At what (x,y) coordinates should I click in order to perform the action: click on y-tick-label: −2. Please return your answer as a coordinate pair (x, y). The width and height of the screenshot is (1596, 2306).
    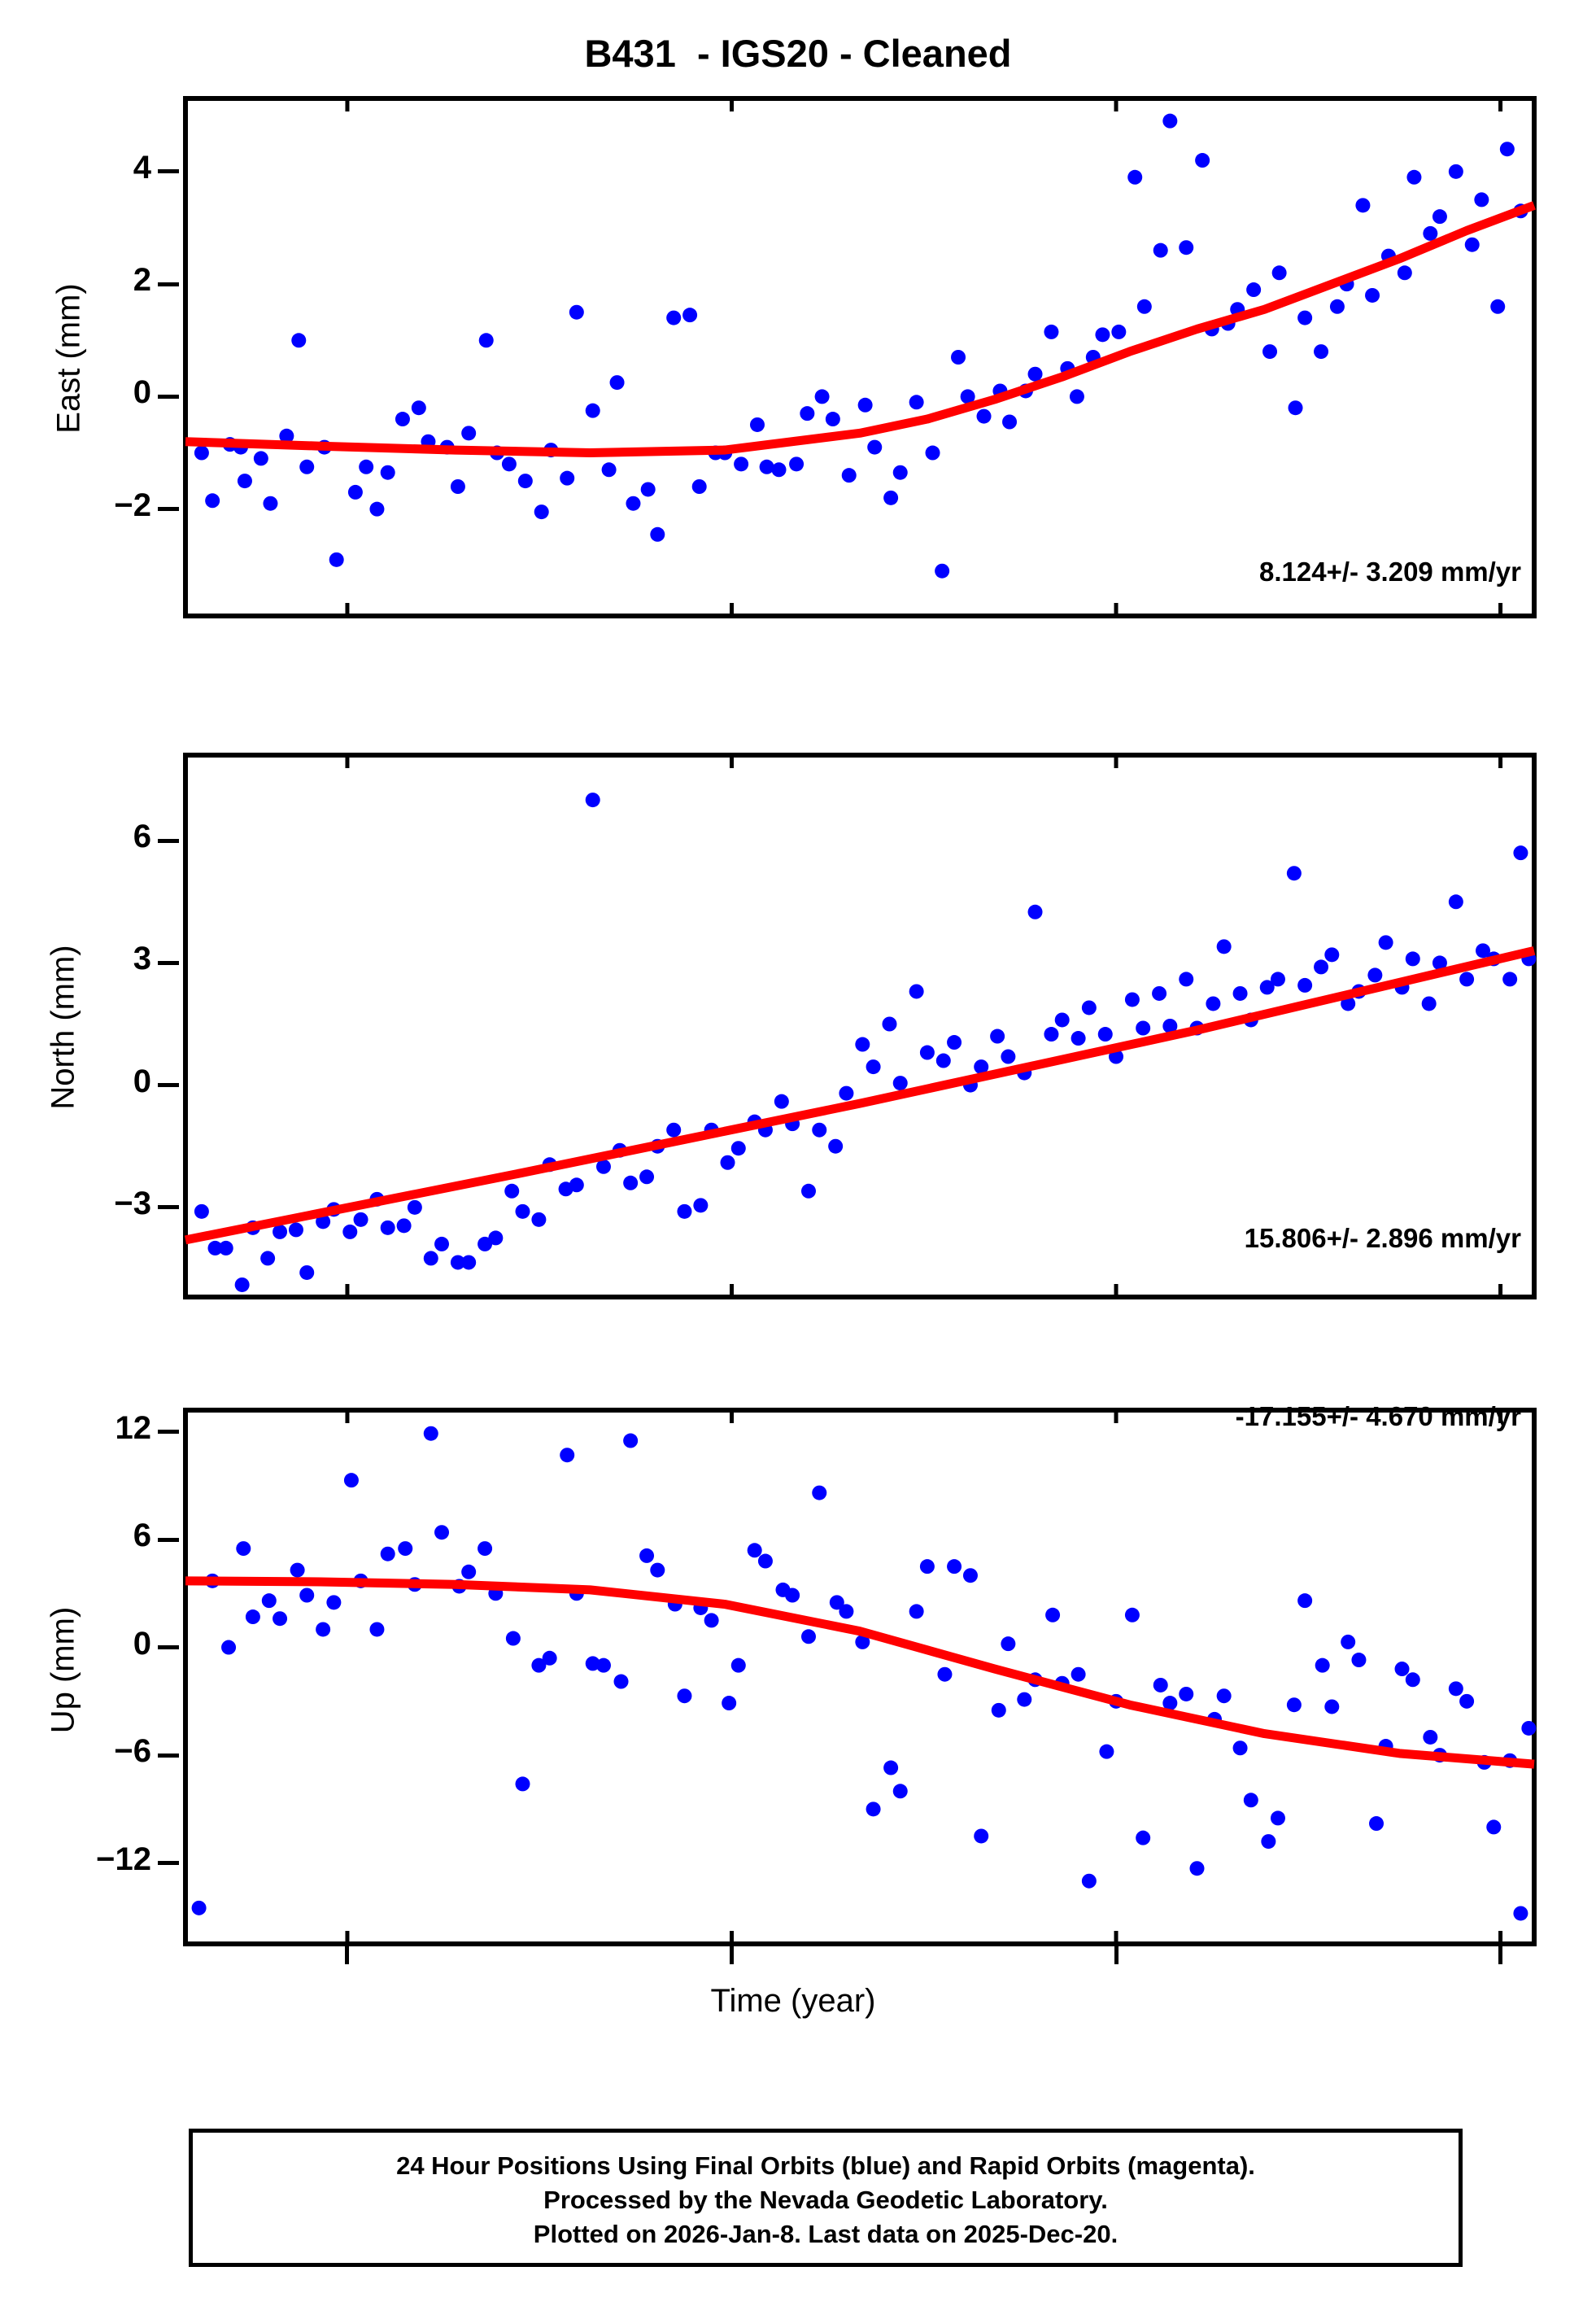
    Looking at the image, I should click on (132, 505).